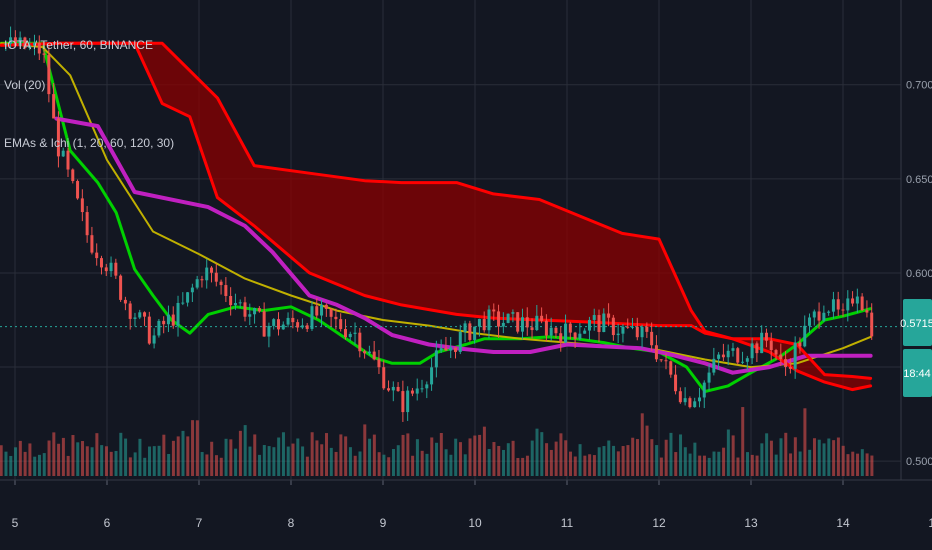 The width and height of the screenshot is (932, 550). What do you see at coordinates (78, 45) in the screenshot?
I see `legend-symbol: IOTA / Tether, 60, BINANCE` at bounding box center [78, 45].